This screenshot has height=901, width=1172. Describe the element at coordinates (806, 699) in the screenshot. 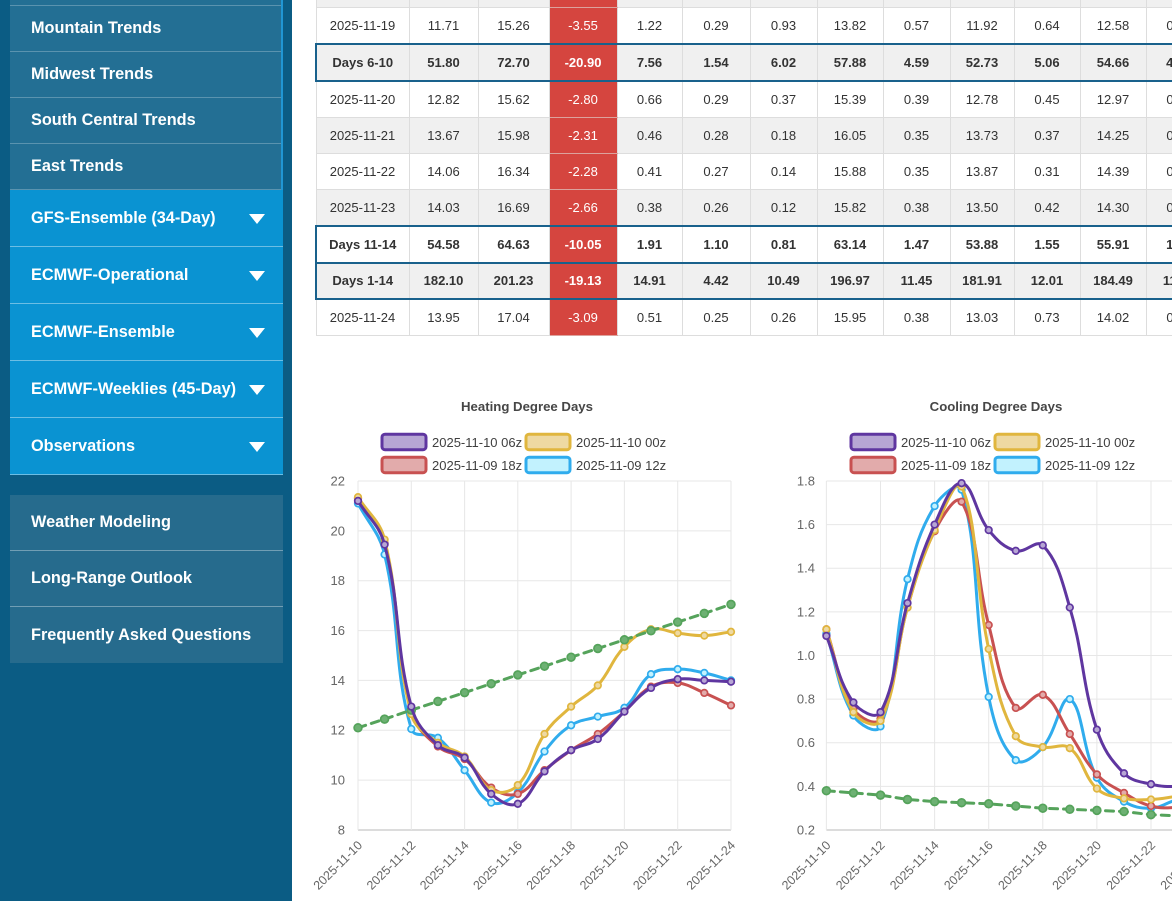

I see `svg-text: 0.8` at that location.